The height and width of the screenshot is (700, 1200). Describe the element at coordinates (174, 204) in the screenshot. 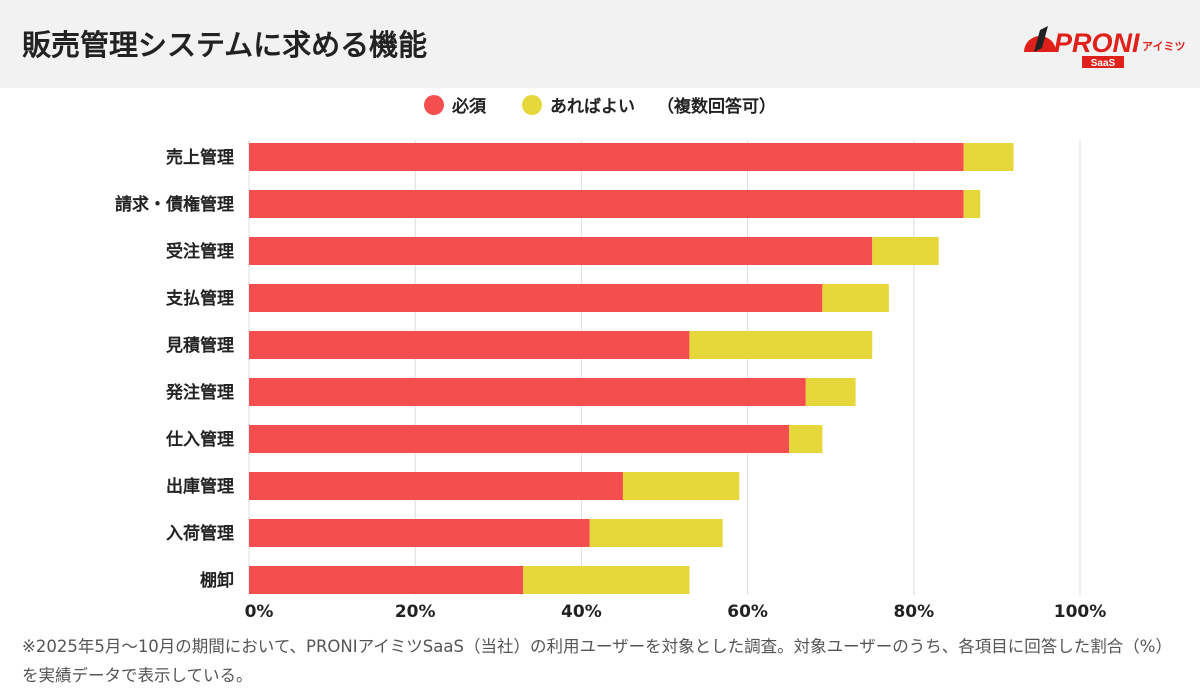

I see `category-label: 請求・債権管理` at that location.